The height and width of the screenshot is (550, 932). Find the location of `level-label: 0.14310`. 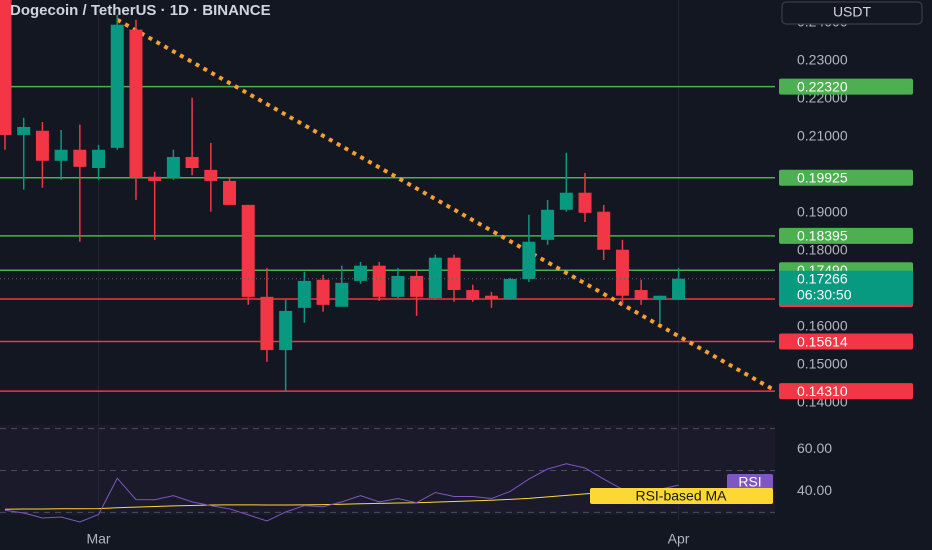

level-label: 0.14310 is located at coordinates (822, 391).